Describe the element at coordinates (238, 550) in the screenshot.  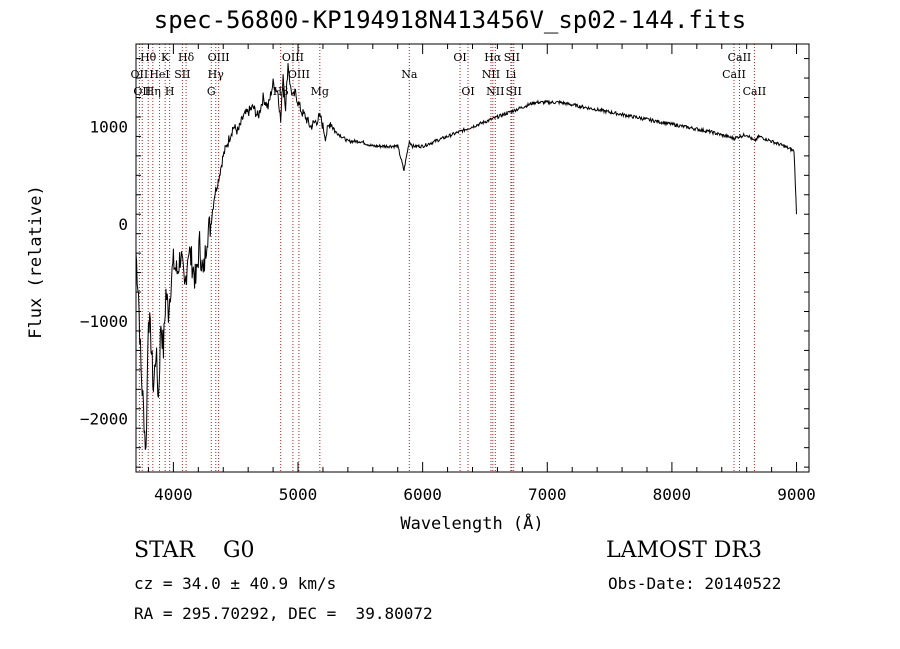
I see `spectral-subclass: G0` at that location.